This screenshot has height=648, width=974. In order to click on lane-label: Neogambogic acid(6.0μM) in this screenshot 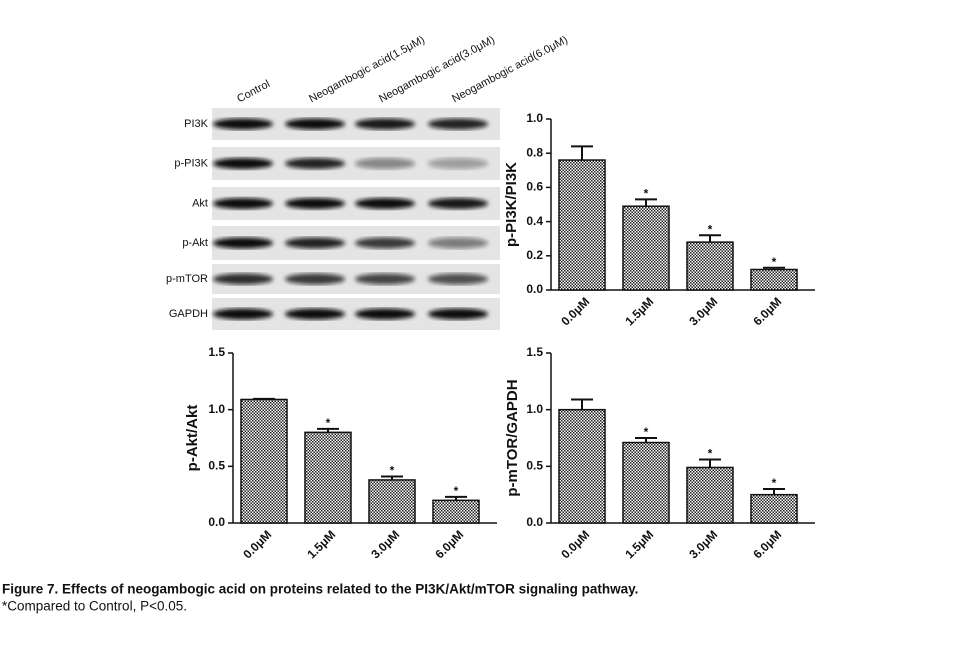, I will do `click(510, 69)`.